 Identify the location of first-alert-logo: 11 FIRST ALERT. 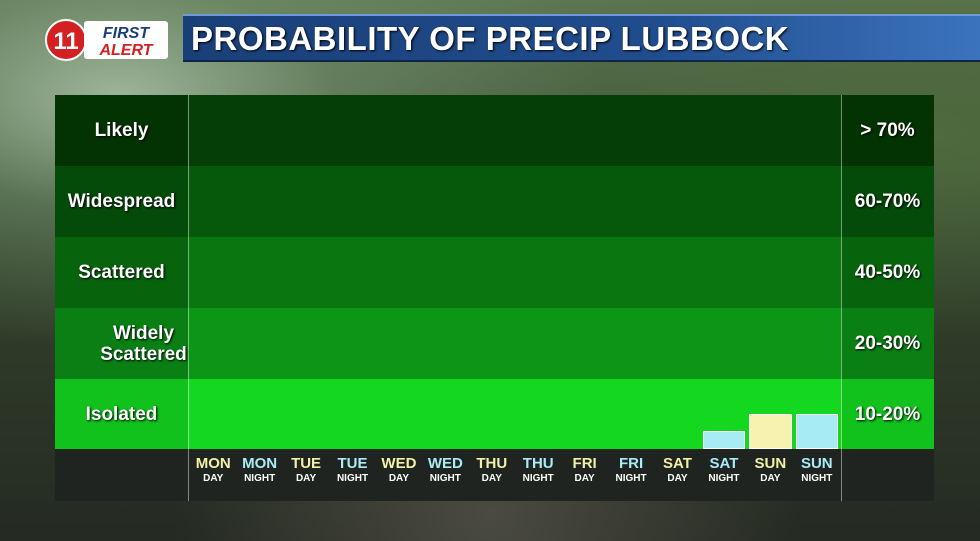
(107, 40).